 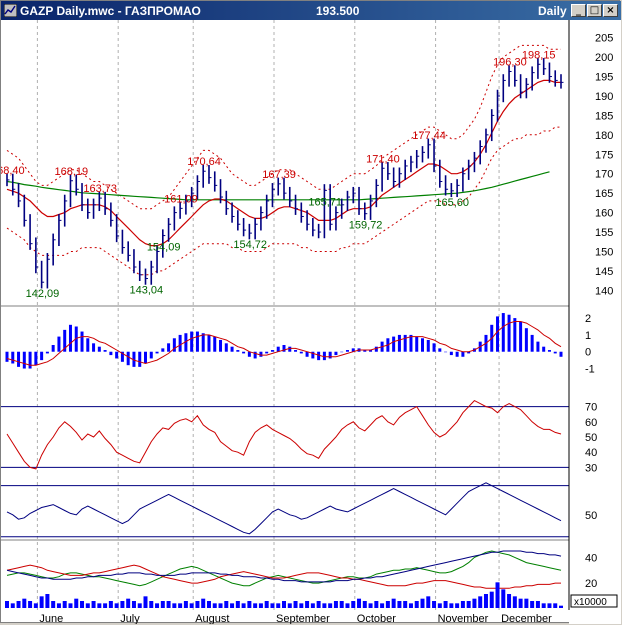 What do you see at coordinates (366, 226) in the screenshot?
I see `trough-label: 159,72` at bounding box center [366, 226].